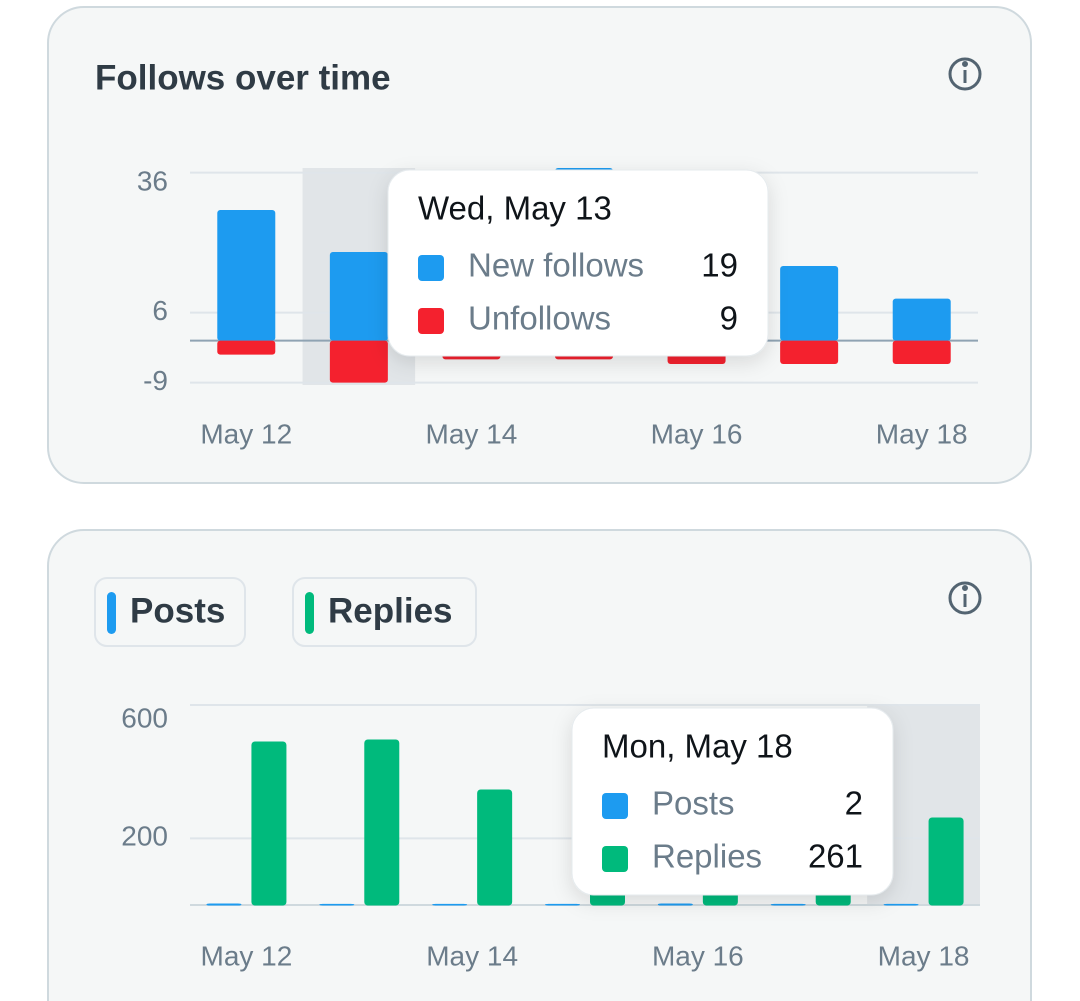 This screenshot has height=1001, width=1080. What do you see at coordinates (539, 318) in the screenshot?
I see `tooltip-label: Unfollows` at bounding box center [539, 318].